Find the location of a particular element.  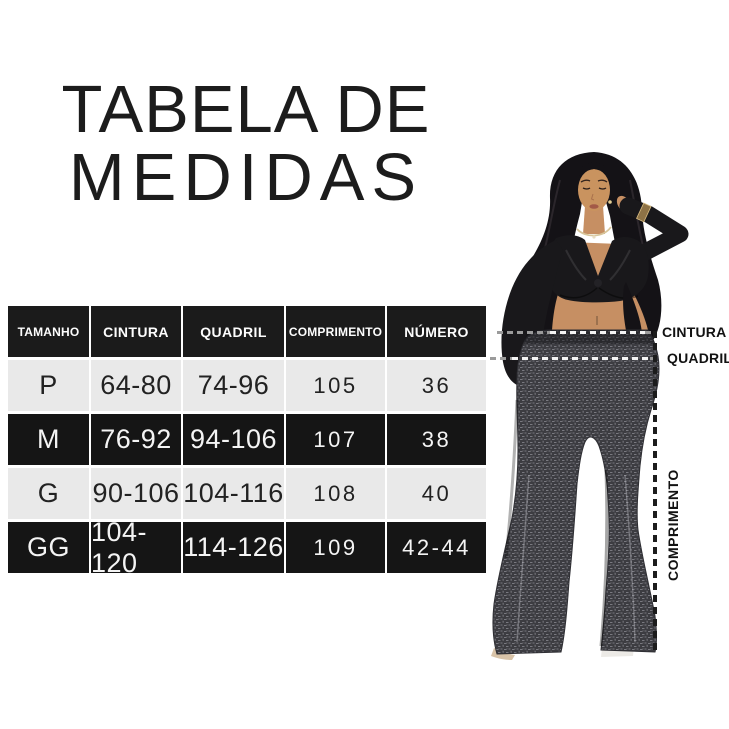

model-crop-top is located at coordinates (575, 311).